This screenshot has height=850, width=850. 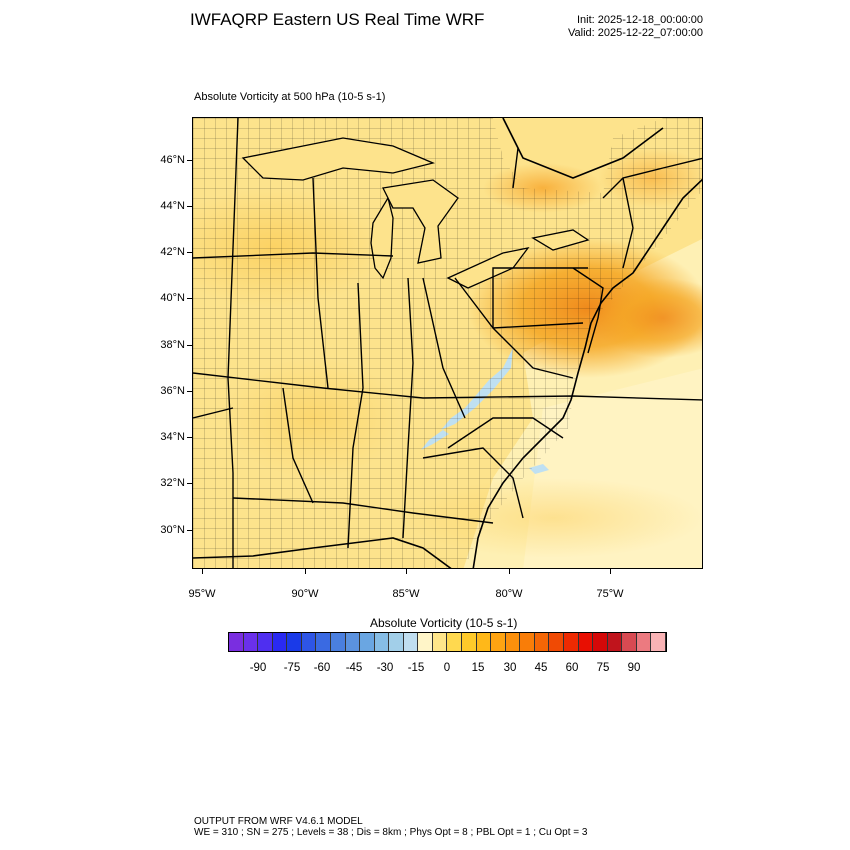 What do you see at coordinates (447, 668) in the screenshot?
I see `colorbar-label: 0` at bounding box center [447, 668].